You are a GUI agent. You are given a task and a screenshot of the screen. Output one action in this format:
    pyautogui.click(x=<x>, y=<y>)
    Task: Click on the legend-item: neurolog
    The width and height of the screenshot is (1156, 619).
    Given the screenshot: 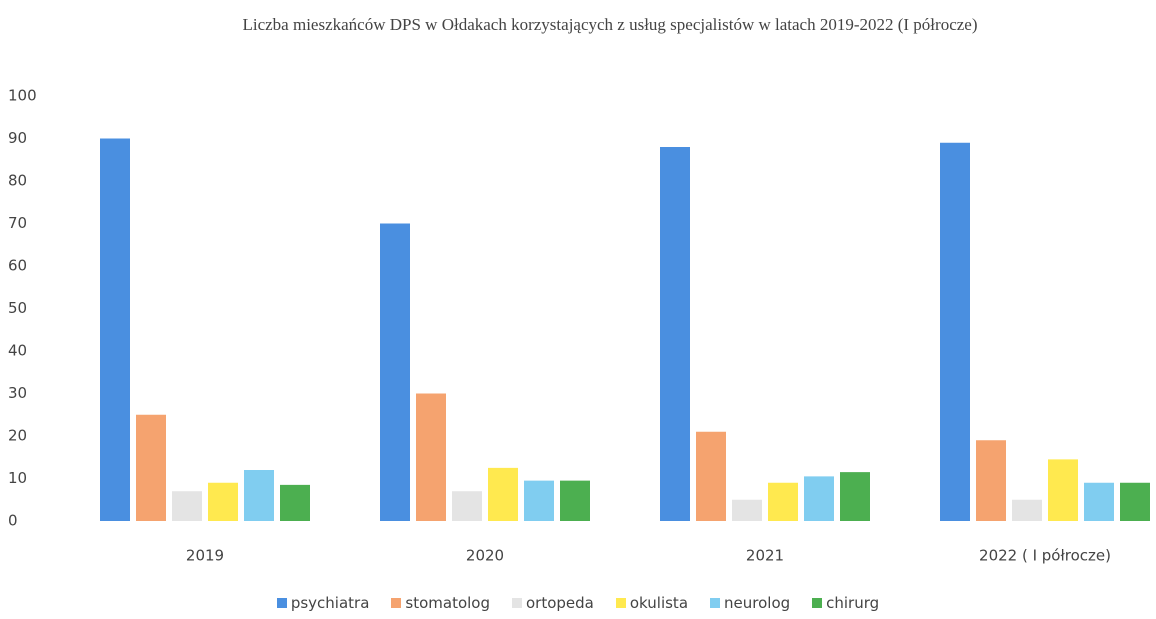 What is the action you would take?
    pyautogui.click(x=750, y=603)
    